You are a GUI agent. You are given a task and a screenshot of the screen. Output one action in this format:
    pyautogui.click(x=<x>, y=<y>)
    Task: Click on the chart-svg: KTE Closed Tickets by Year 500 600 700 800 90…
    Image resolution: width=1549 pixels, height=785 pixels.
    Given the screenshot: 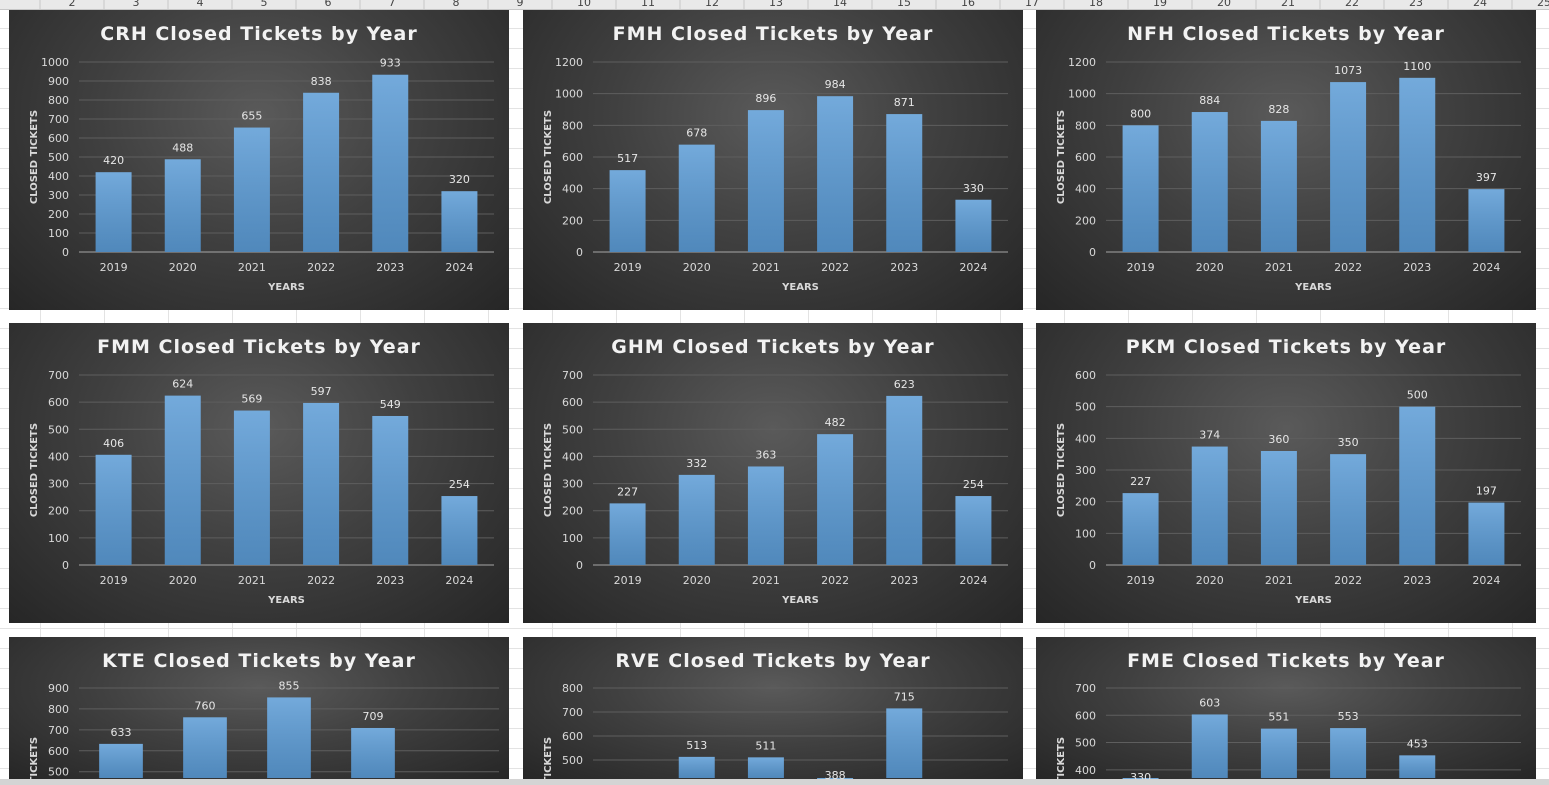 What is the action you would take?
    pyautogui.click(x=264, y=714)
    